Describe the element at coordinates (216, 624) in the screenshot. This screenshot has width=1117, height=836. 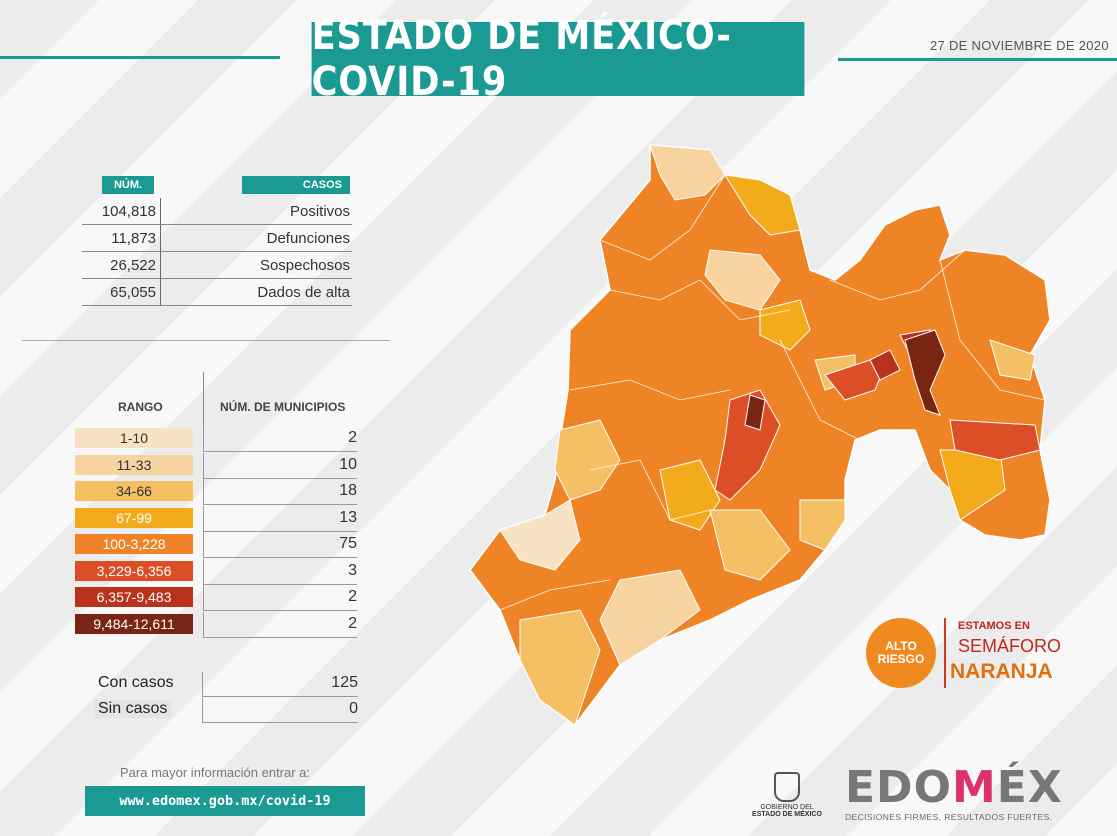
I see `range-row: 9,484-12,611 2` at that location.